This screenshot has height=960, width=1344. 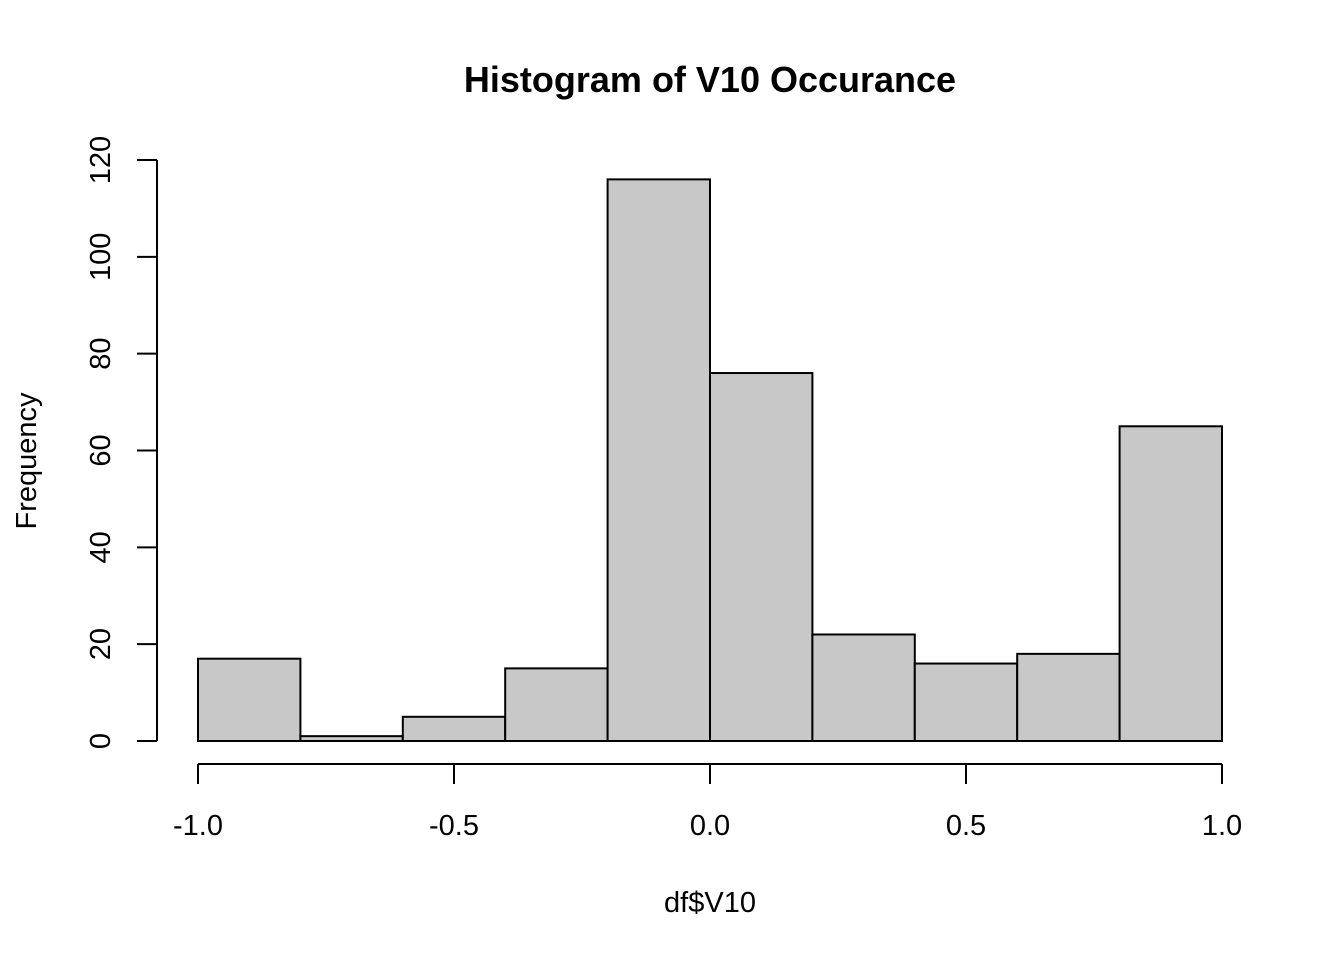 I want to click on x-tick-label: 1.0, so click(x=1222, y=826).